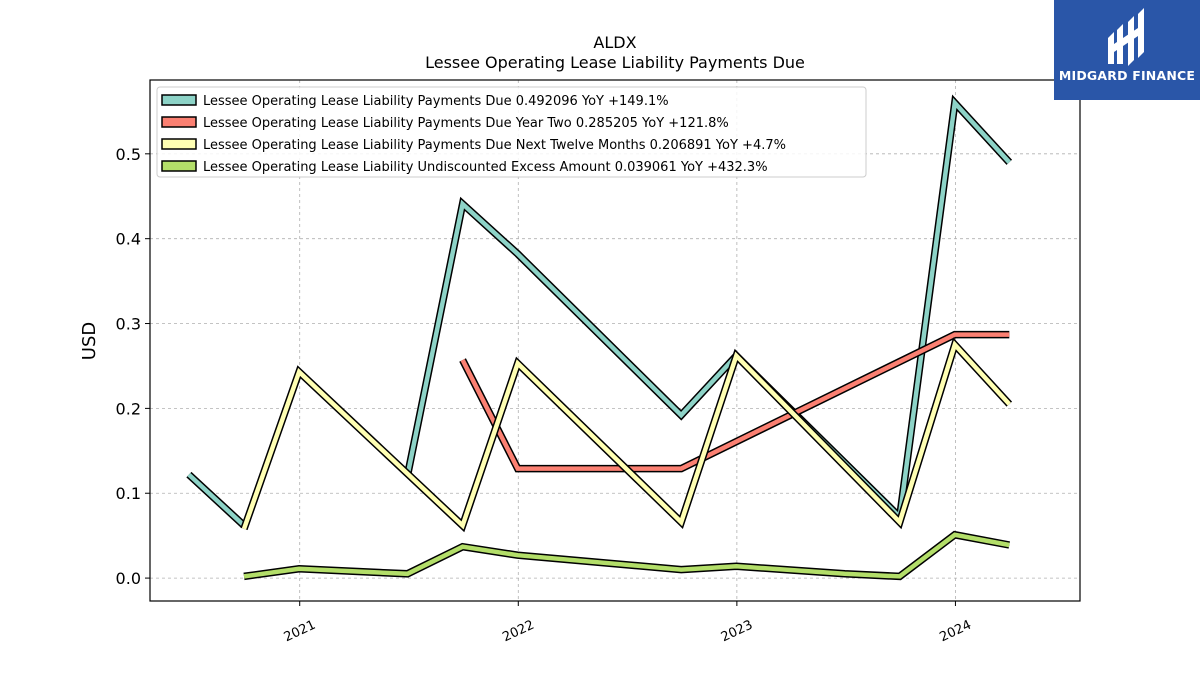 The image size is (1200, 675). What do you see at coordinates (128, 239) in the screenshot?
I see `y-tick-label: 0.4` at bounding box center [128, 239].